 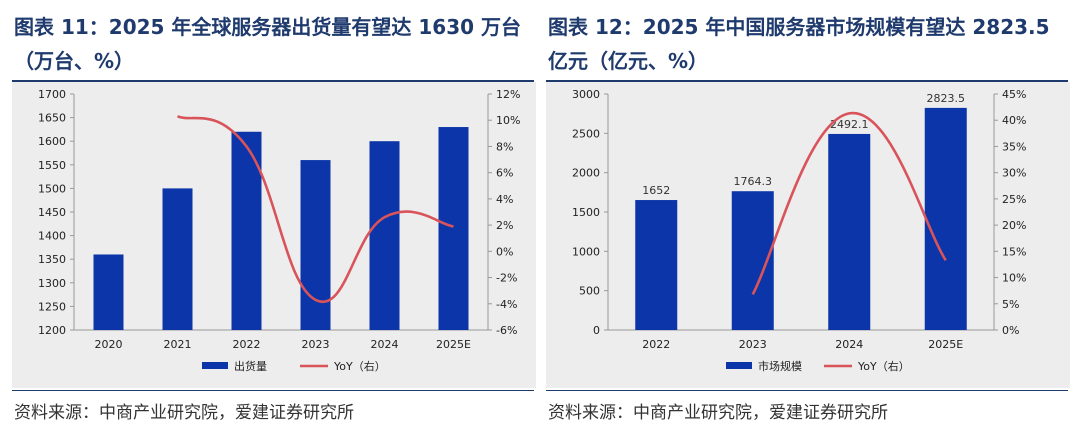 What do you see at coordinates (504, 146) in the screenshot?
I see `y2-tick-label: 8%` at bounding box center [504, 146].